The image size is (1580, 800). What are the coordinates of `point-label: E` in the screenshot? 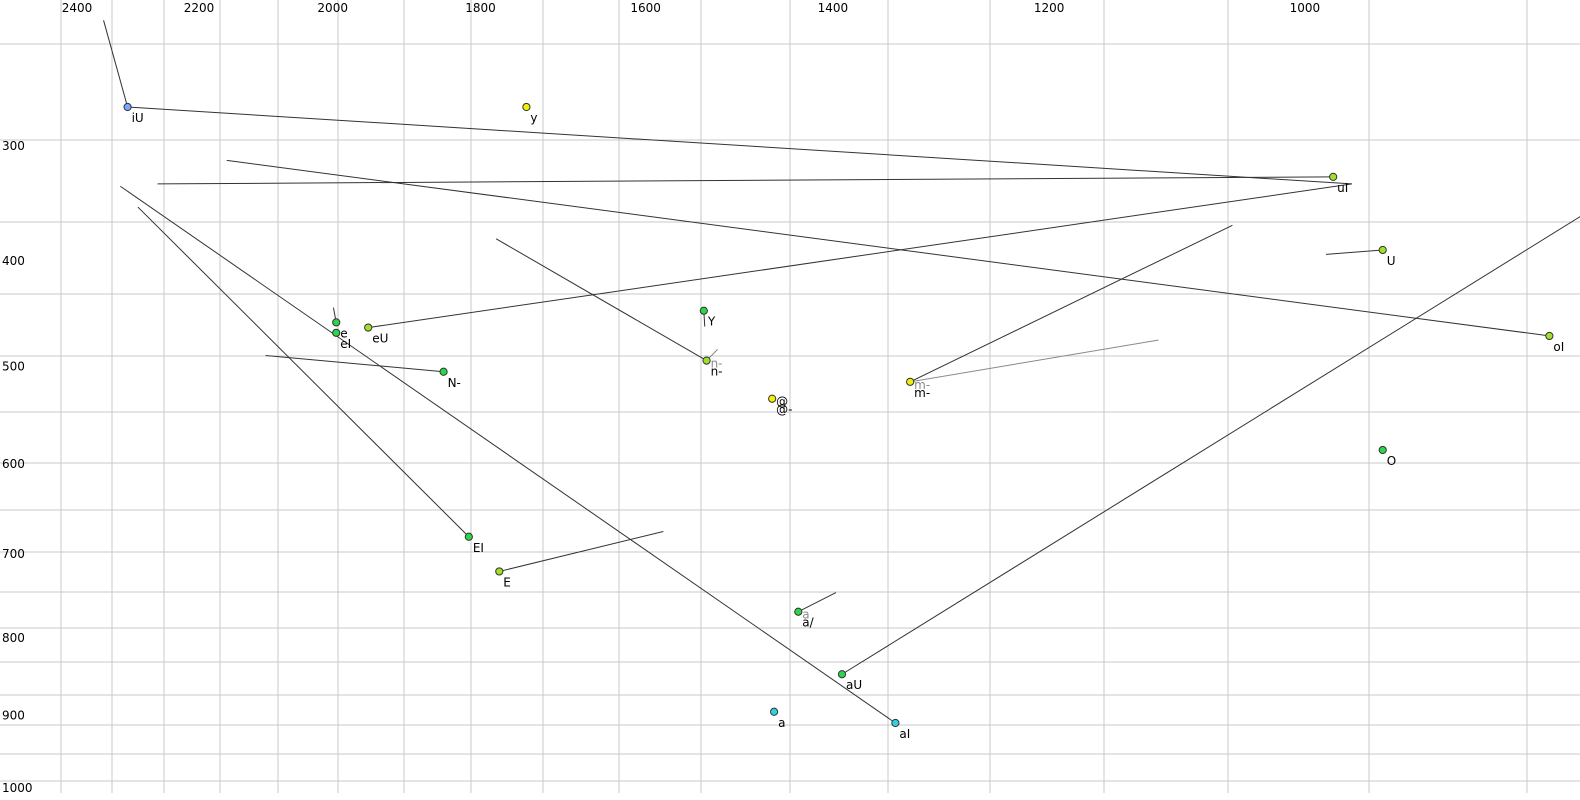 It's located at (507, 582).